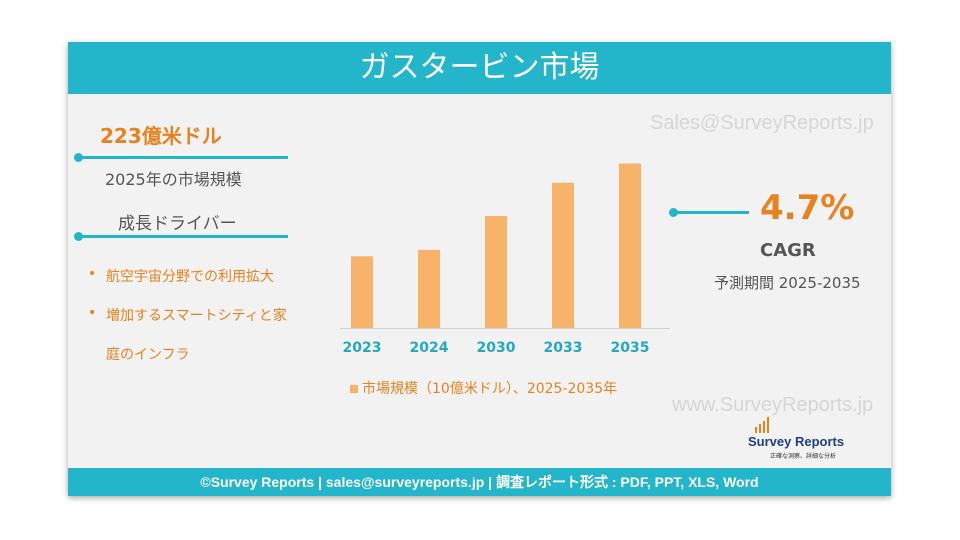 The width and height of the screenshot is (960, 540). I want to click on bar-2033, so click(563, 255).